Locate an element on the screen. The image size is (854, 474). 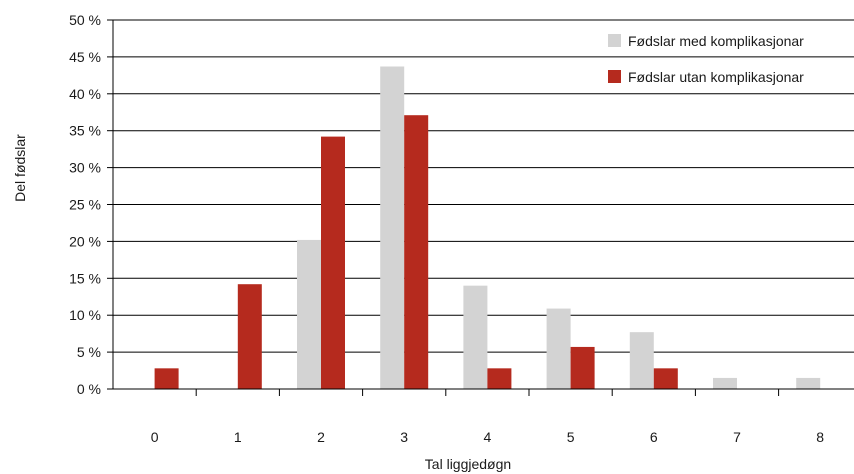
x-tick-label: 1 is located at coordinates (238, 437).